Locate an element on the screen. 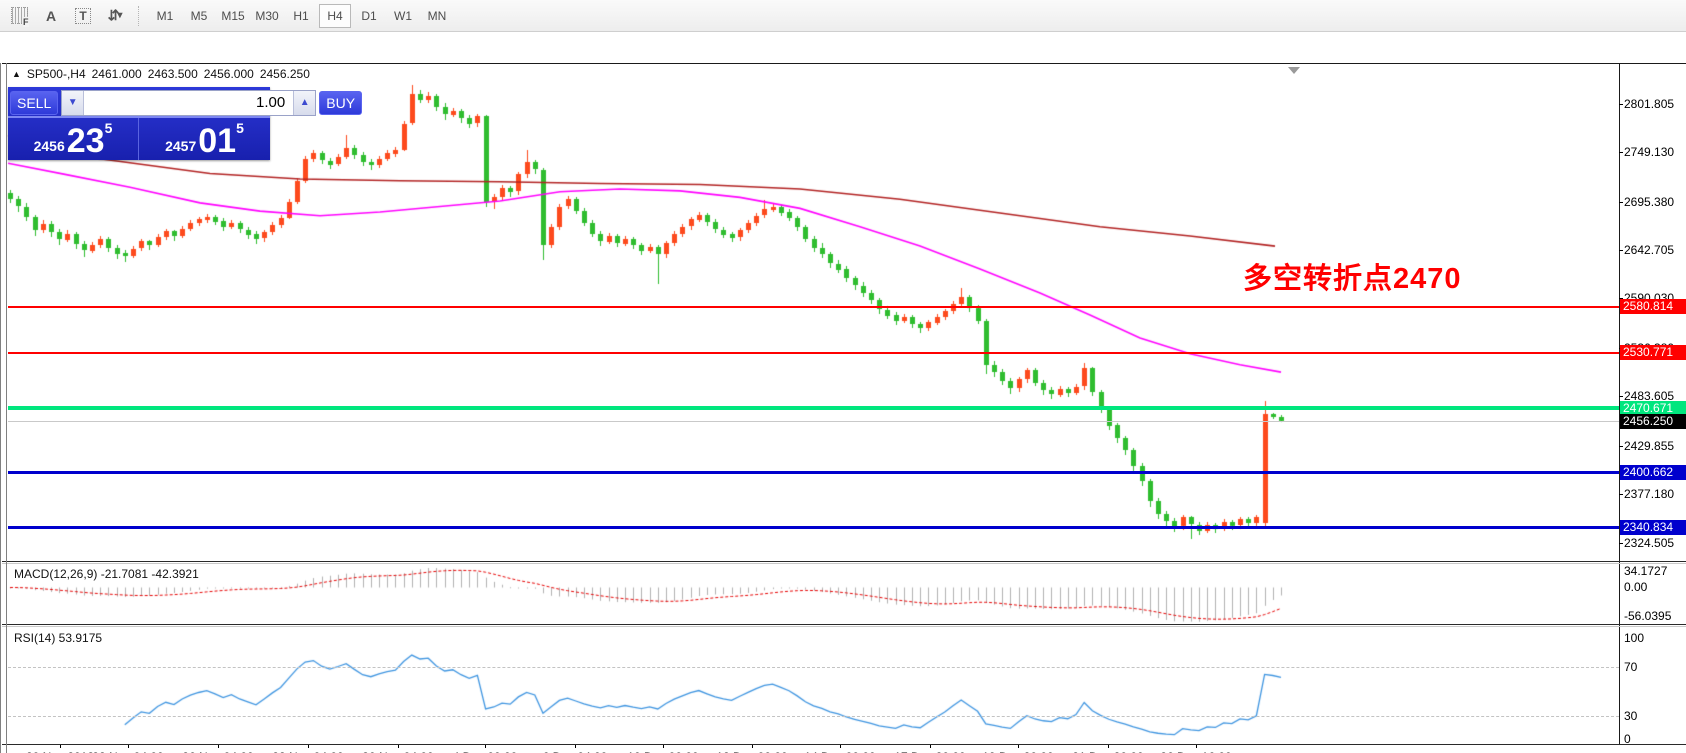 The image size is (1686, 753). rsi-tick-70: 70 is located at coordinates (1631, 667).